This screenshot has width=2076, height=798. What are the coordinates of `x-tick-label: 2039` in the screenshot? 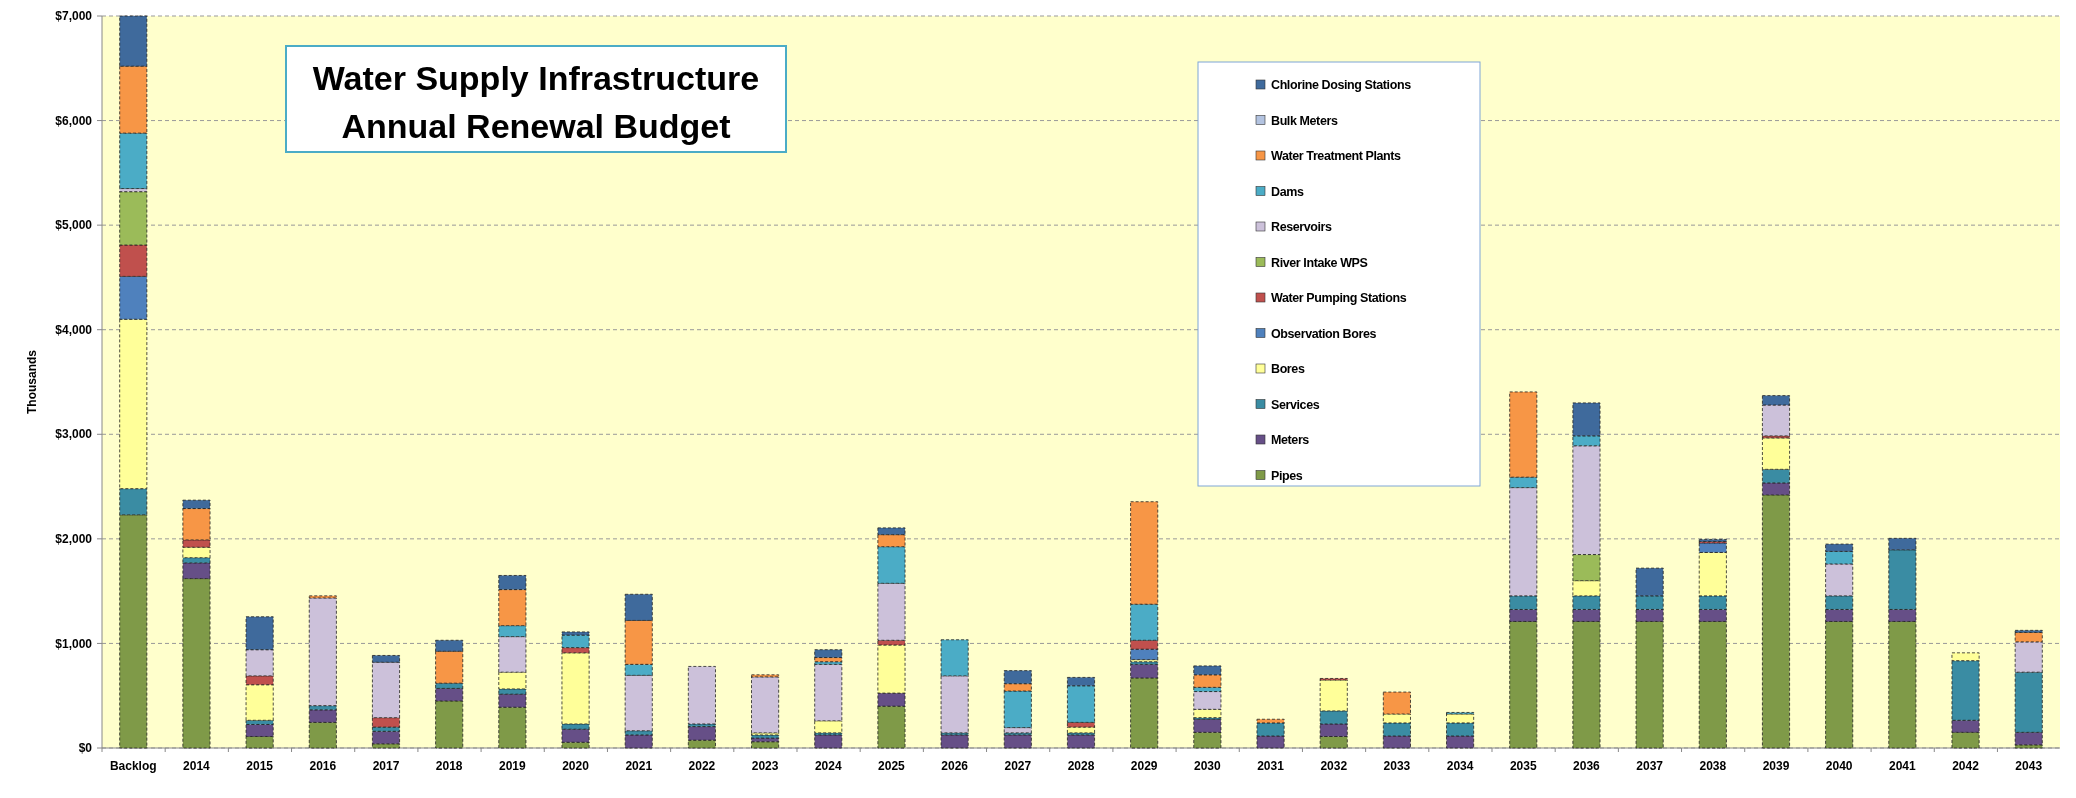 It's located at (1776, 766).